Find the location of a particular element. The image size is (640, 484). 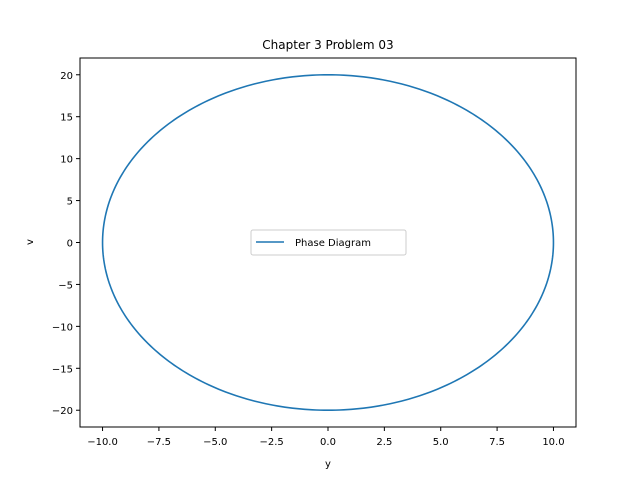

x-tick-label: 10.0 is located at coordinates (553, 442).